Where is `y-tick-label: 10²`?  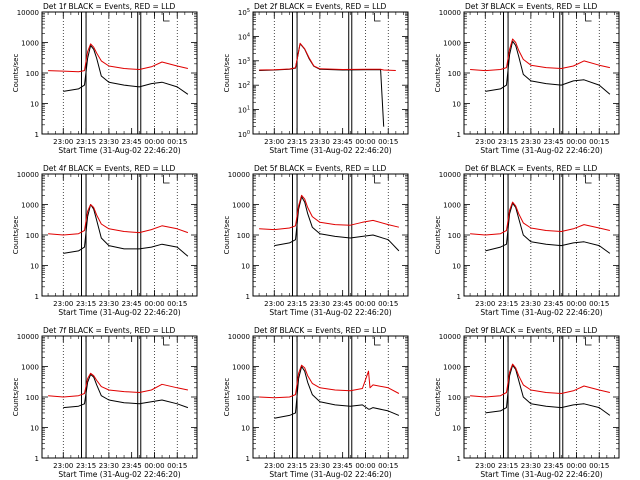 y-tick-label: 10² is located at coordinates (244, 85).